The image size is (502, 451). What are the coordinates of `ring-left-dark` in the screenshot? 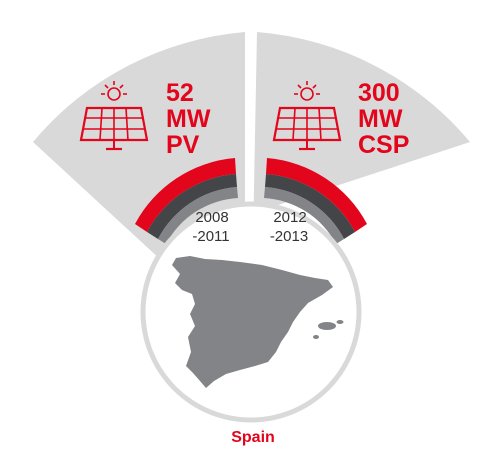 It's located at (192, 206).